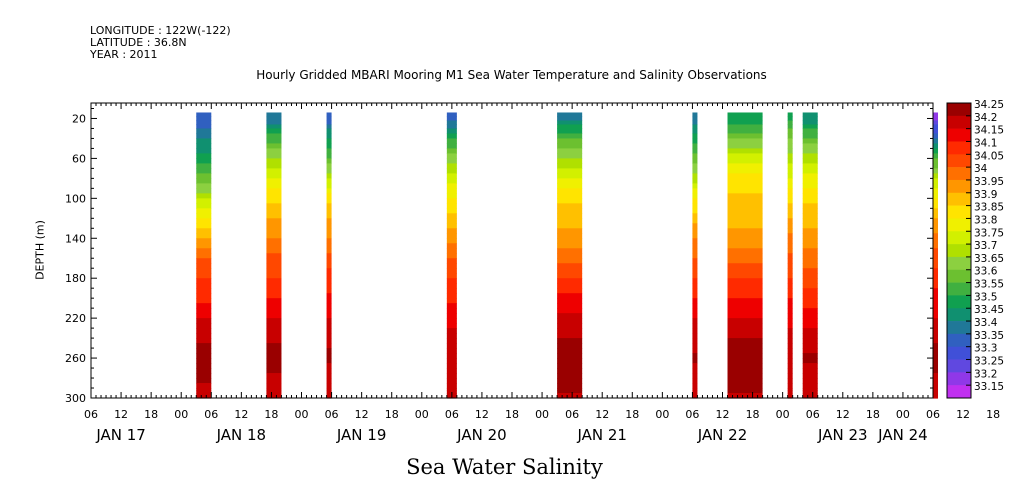  I want to click on x-day-label: JAN 22, so click(722, 435).